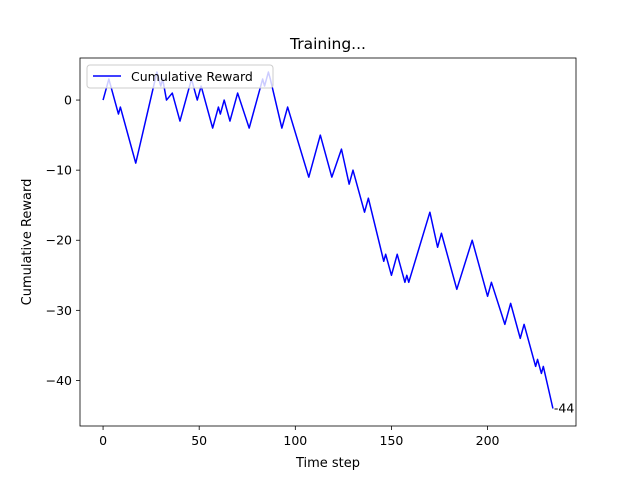 This screenshot has height=480, width=640. I want to click on x-tick-label: 100, so click(295, 440).